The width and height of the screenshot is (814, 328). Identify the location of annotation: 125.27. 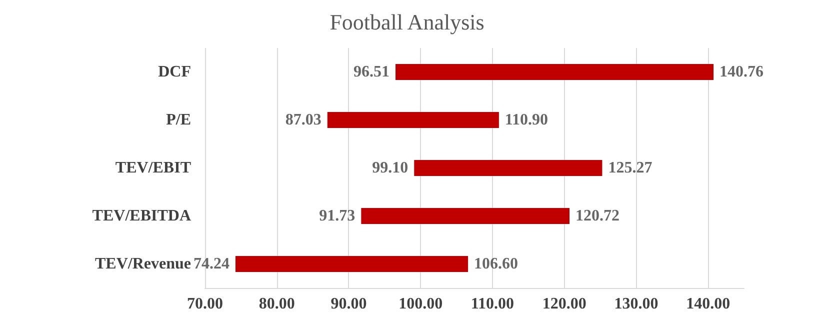
(630, 168).